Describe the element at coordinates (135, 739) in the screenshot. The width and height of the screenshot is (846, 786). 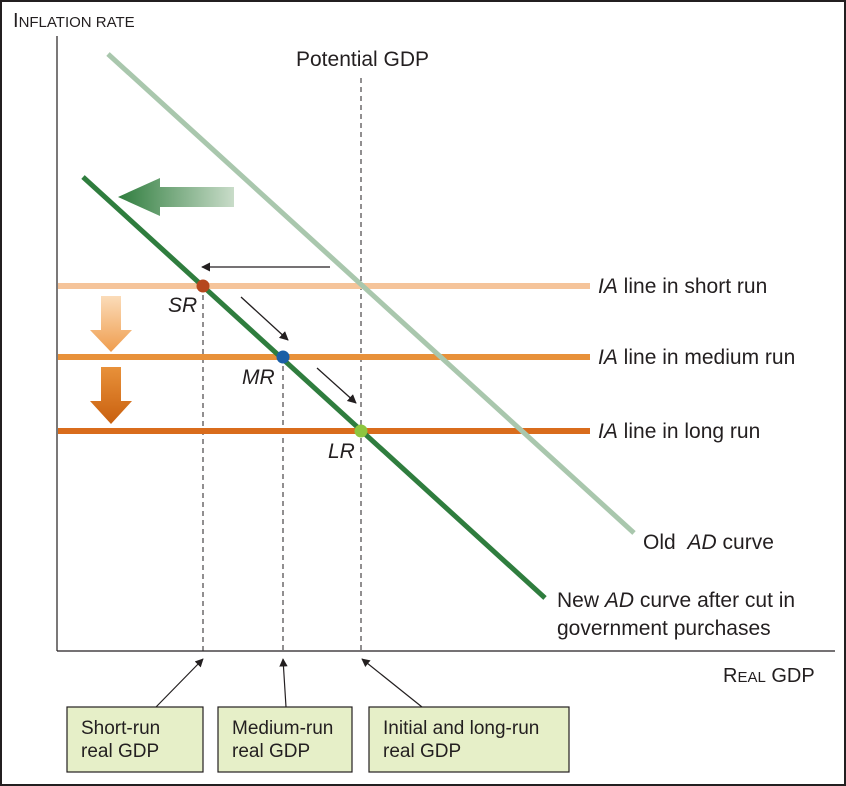
I see `short-run-gdp-box` at that location.